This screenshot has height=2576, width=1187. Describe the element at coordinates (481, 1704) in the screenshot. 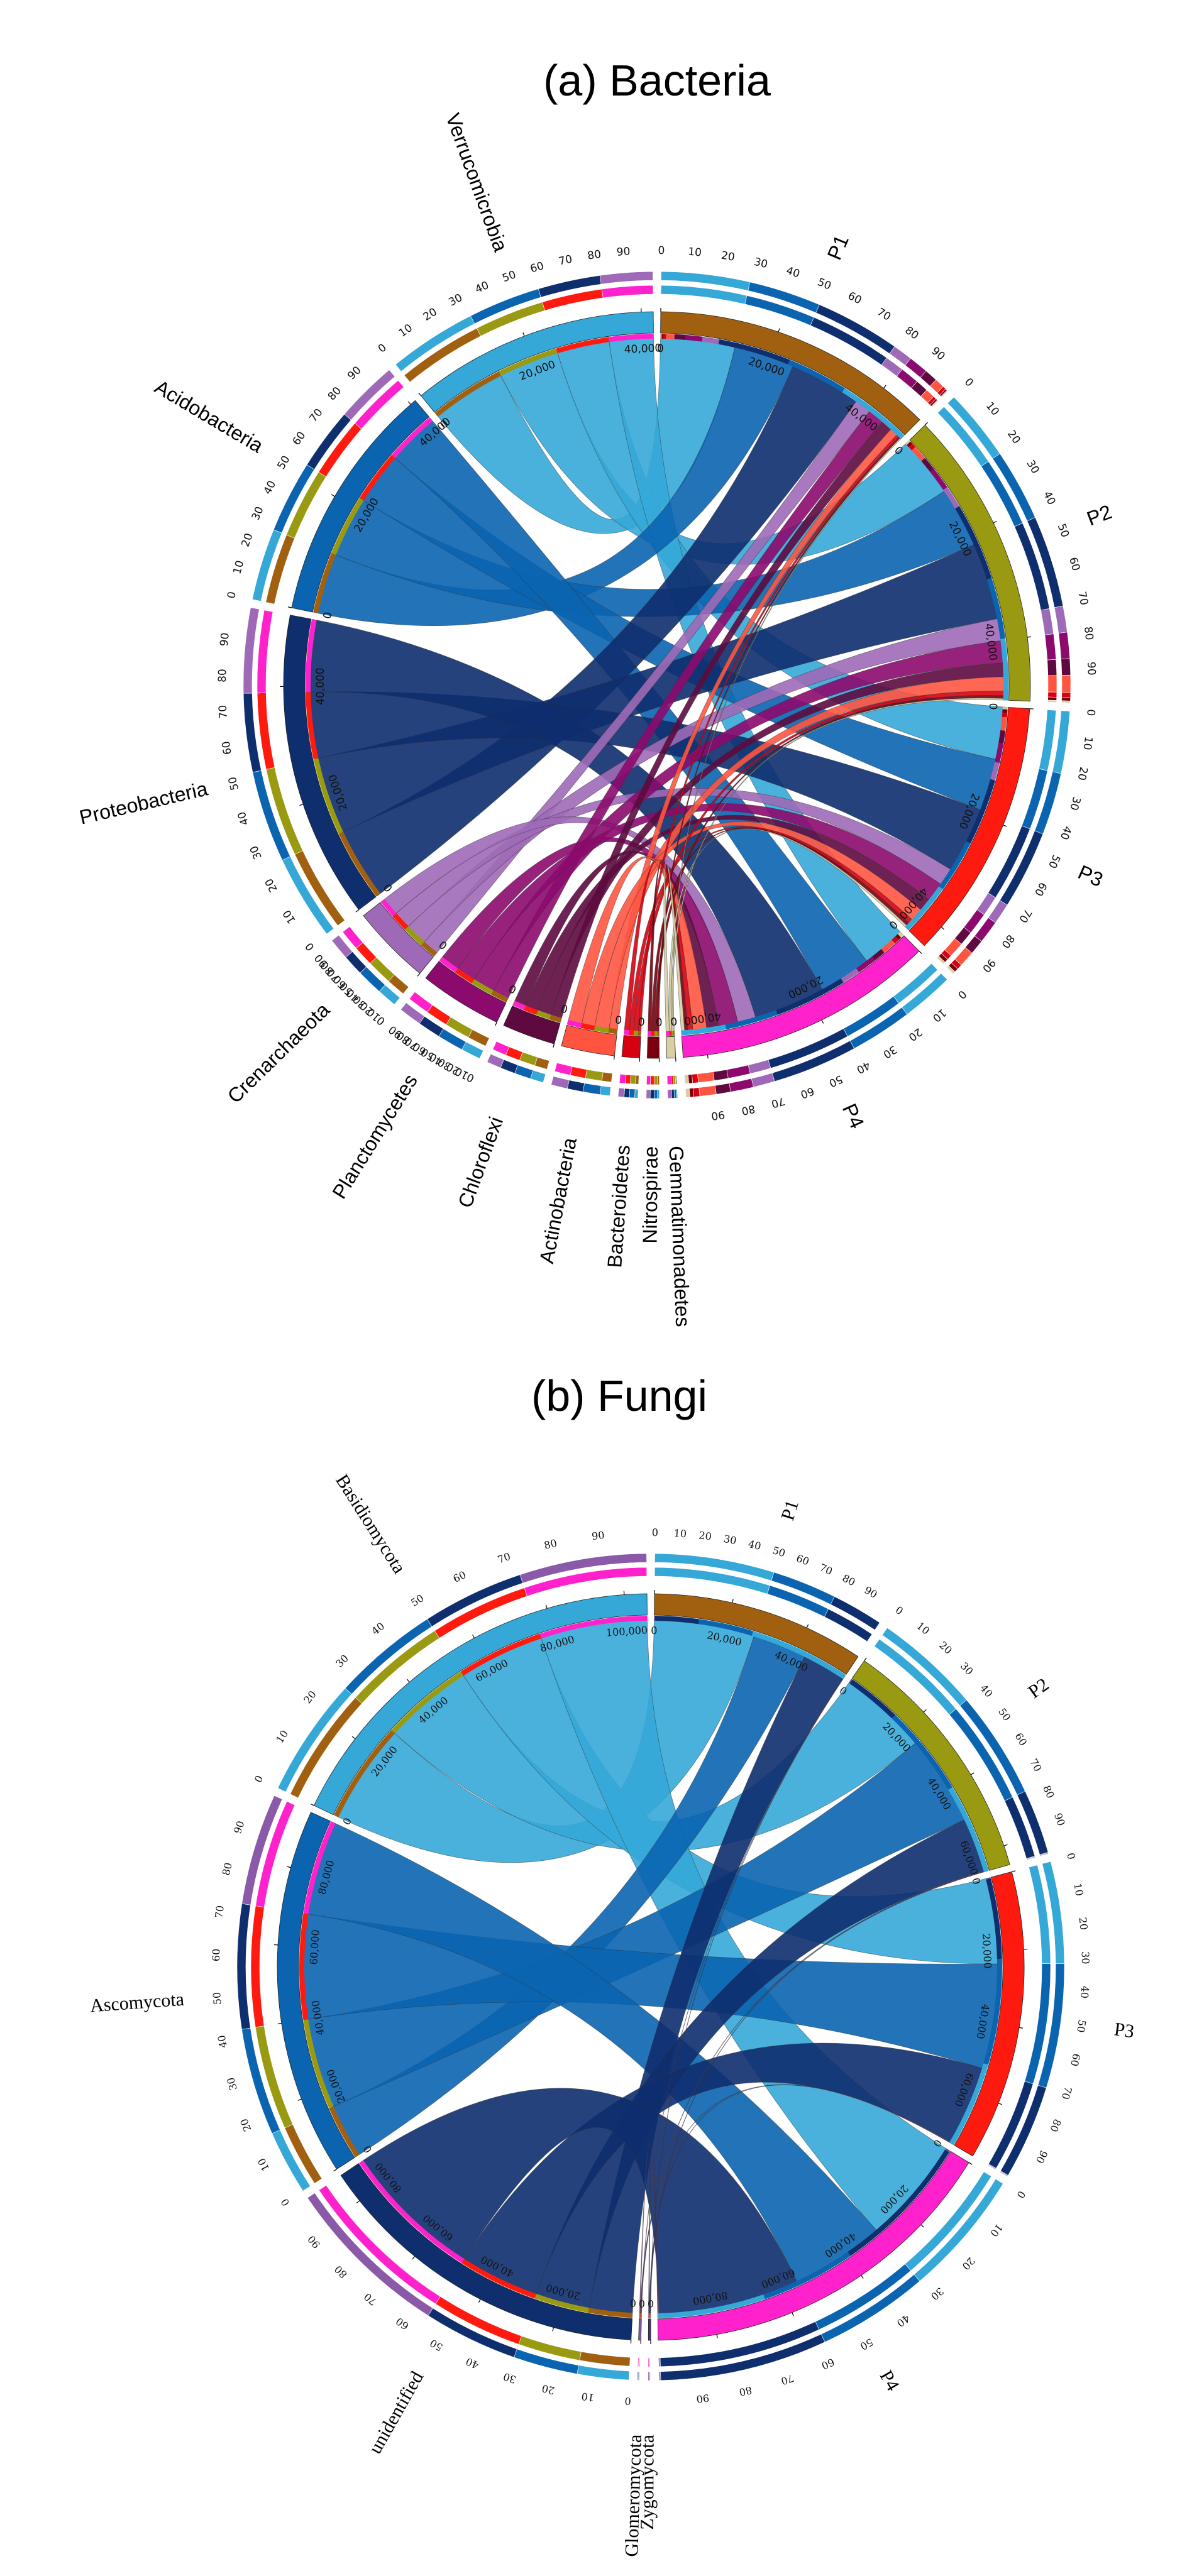

I see `arc-basidiomycota` at that location.